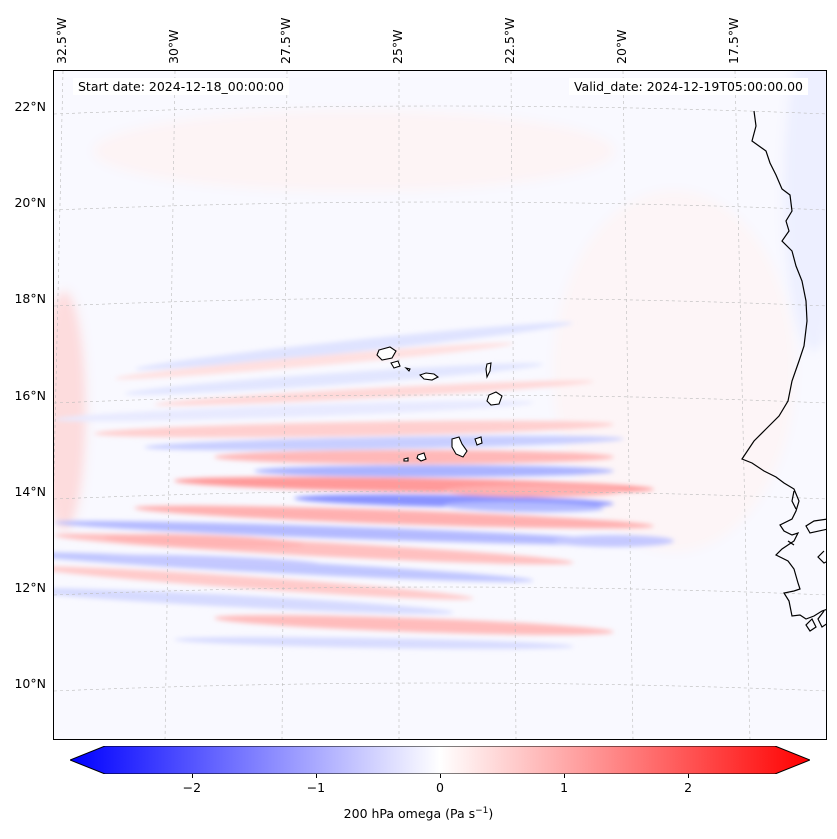 The width and height of the screenshot is (837, 839). I want to click on latitude-label: 20°N, so click(30, 202).